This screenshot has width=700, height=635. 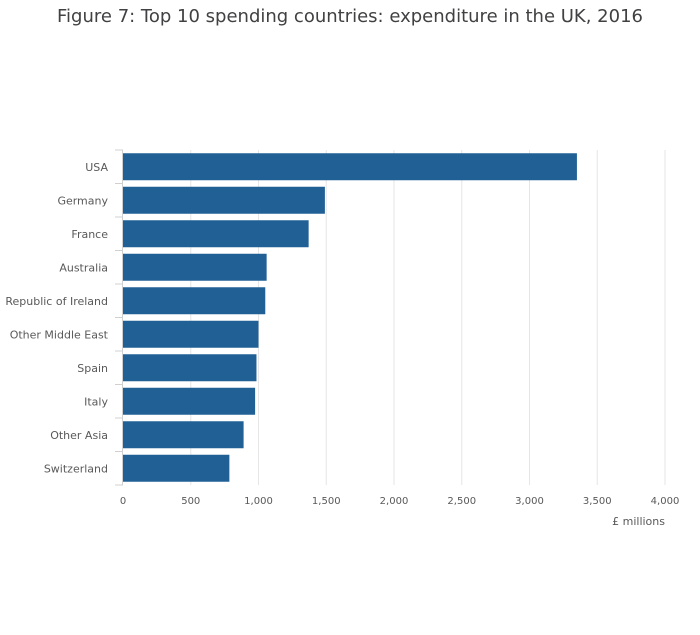 What do you see at coordinates (82, 200) in the screenshot?
I see `category-label: Germany` at bounding box center [82, 200].